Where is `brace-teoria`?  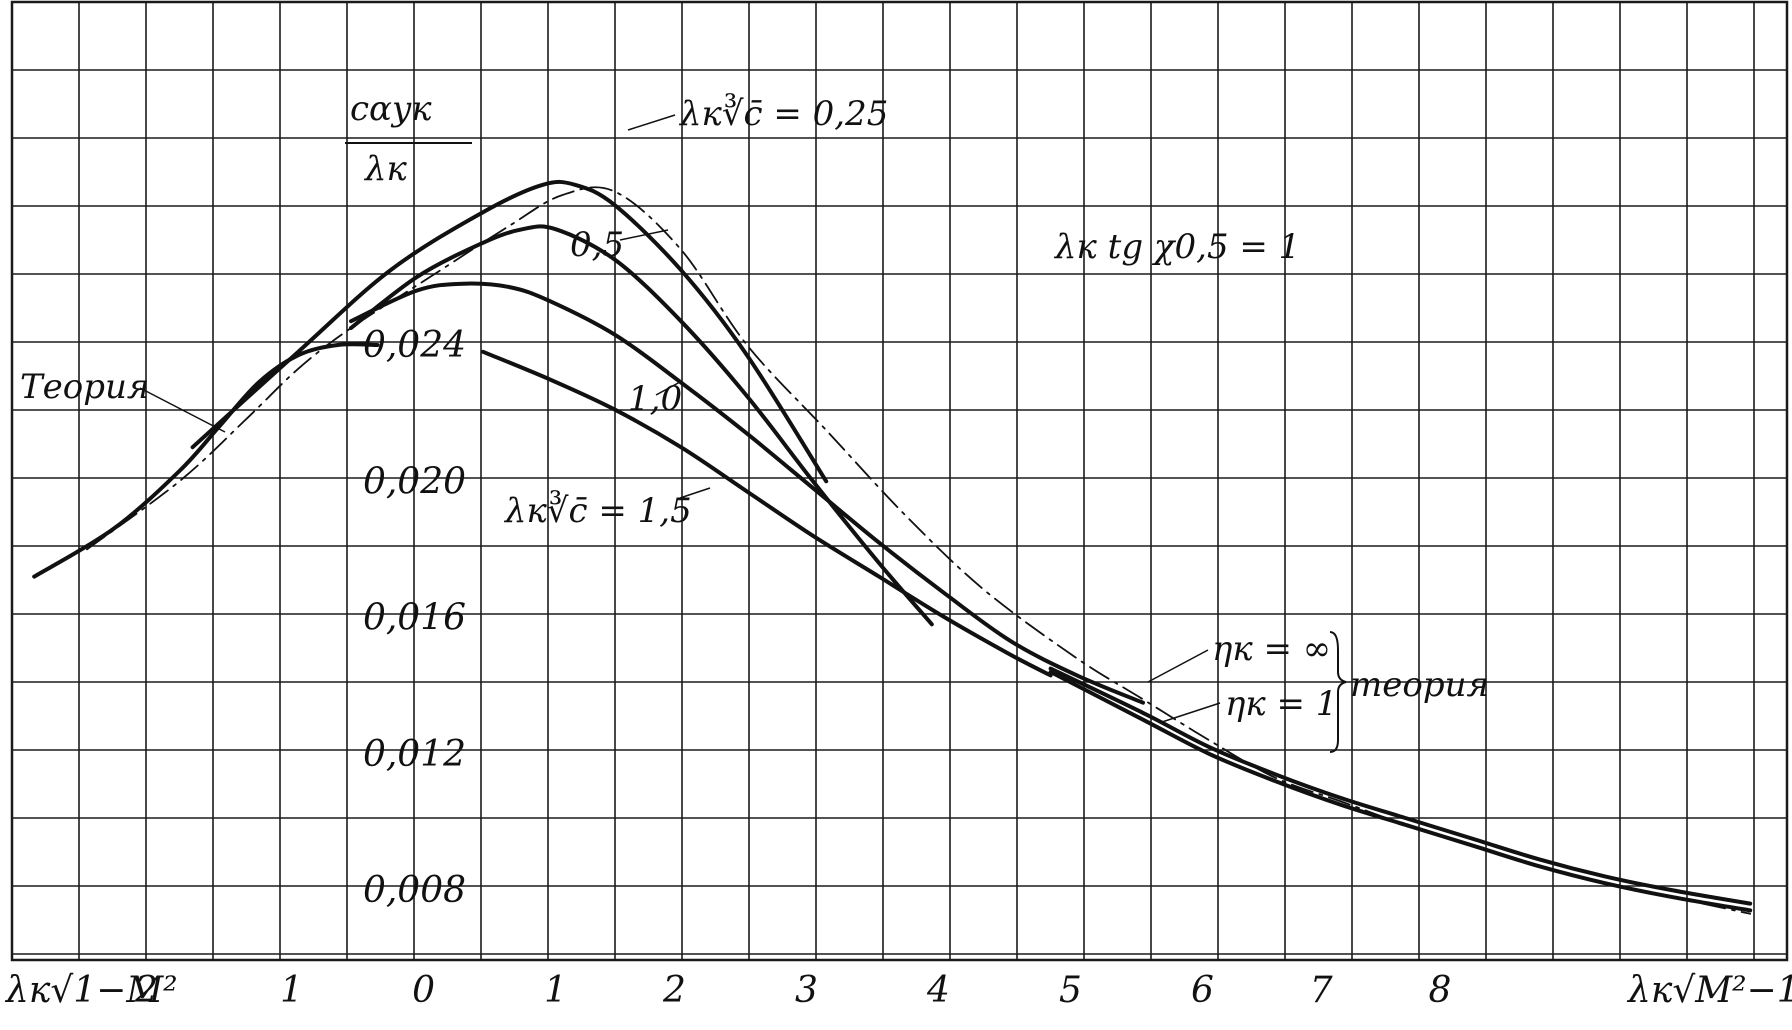
brace-teoria is located at coordinates (1338, 692).